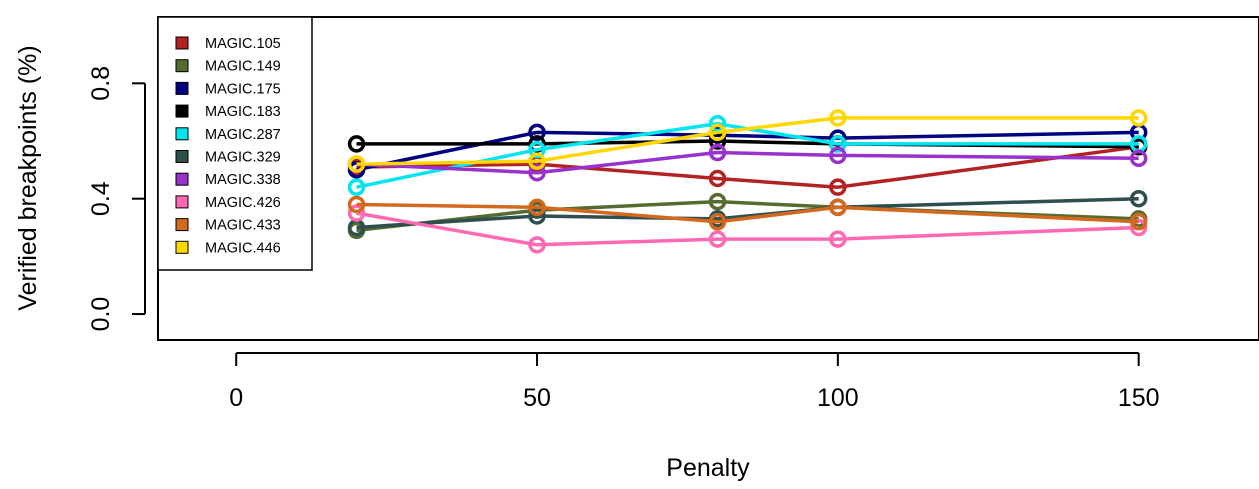 The width and height of the screenshot is (1259, 489). I want to click on y-tick-label: 0.8, so click(101, 83).